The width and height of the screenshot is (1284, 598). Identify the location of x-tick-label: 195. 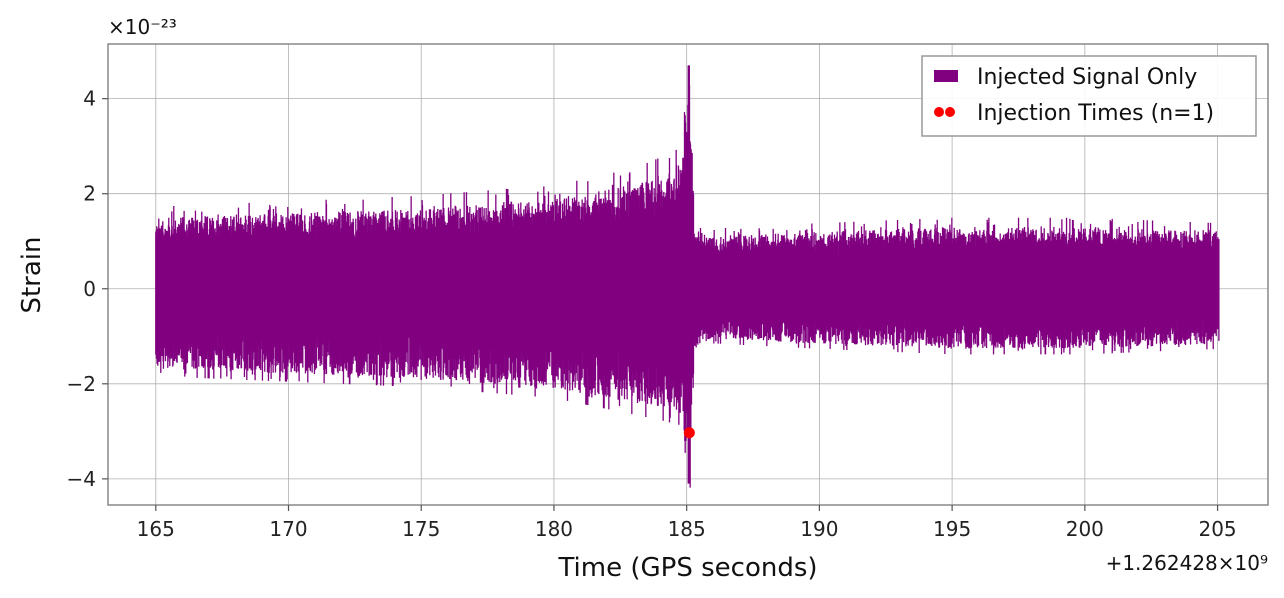
(952, 529).